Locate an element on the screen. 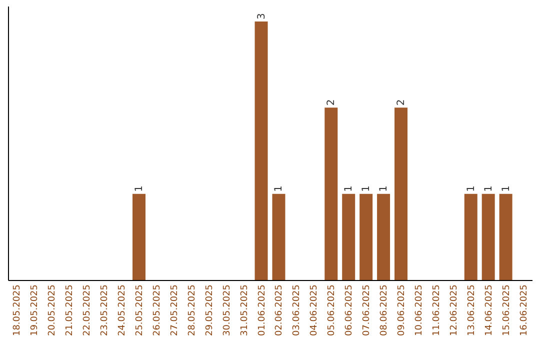  x-tick-label: 06.06.2025 is located at coordinates (349, 310).